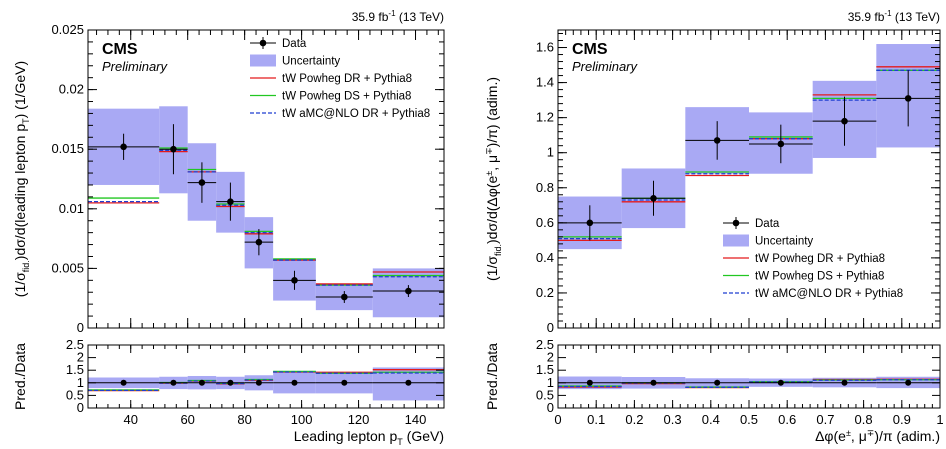 The height and width of the screenshot is (449, 946). I want to click on x-tick-label: 0, so click(557, 419).